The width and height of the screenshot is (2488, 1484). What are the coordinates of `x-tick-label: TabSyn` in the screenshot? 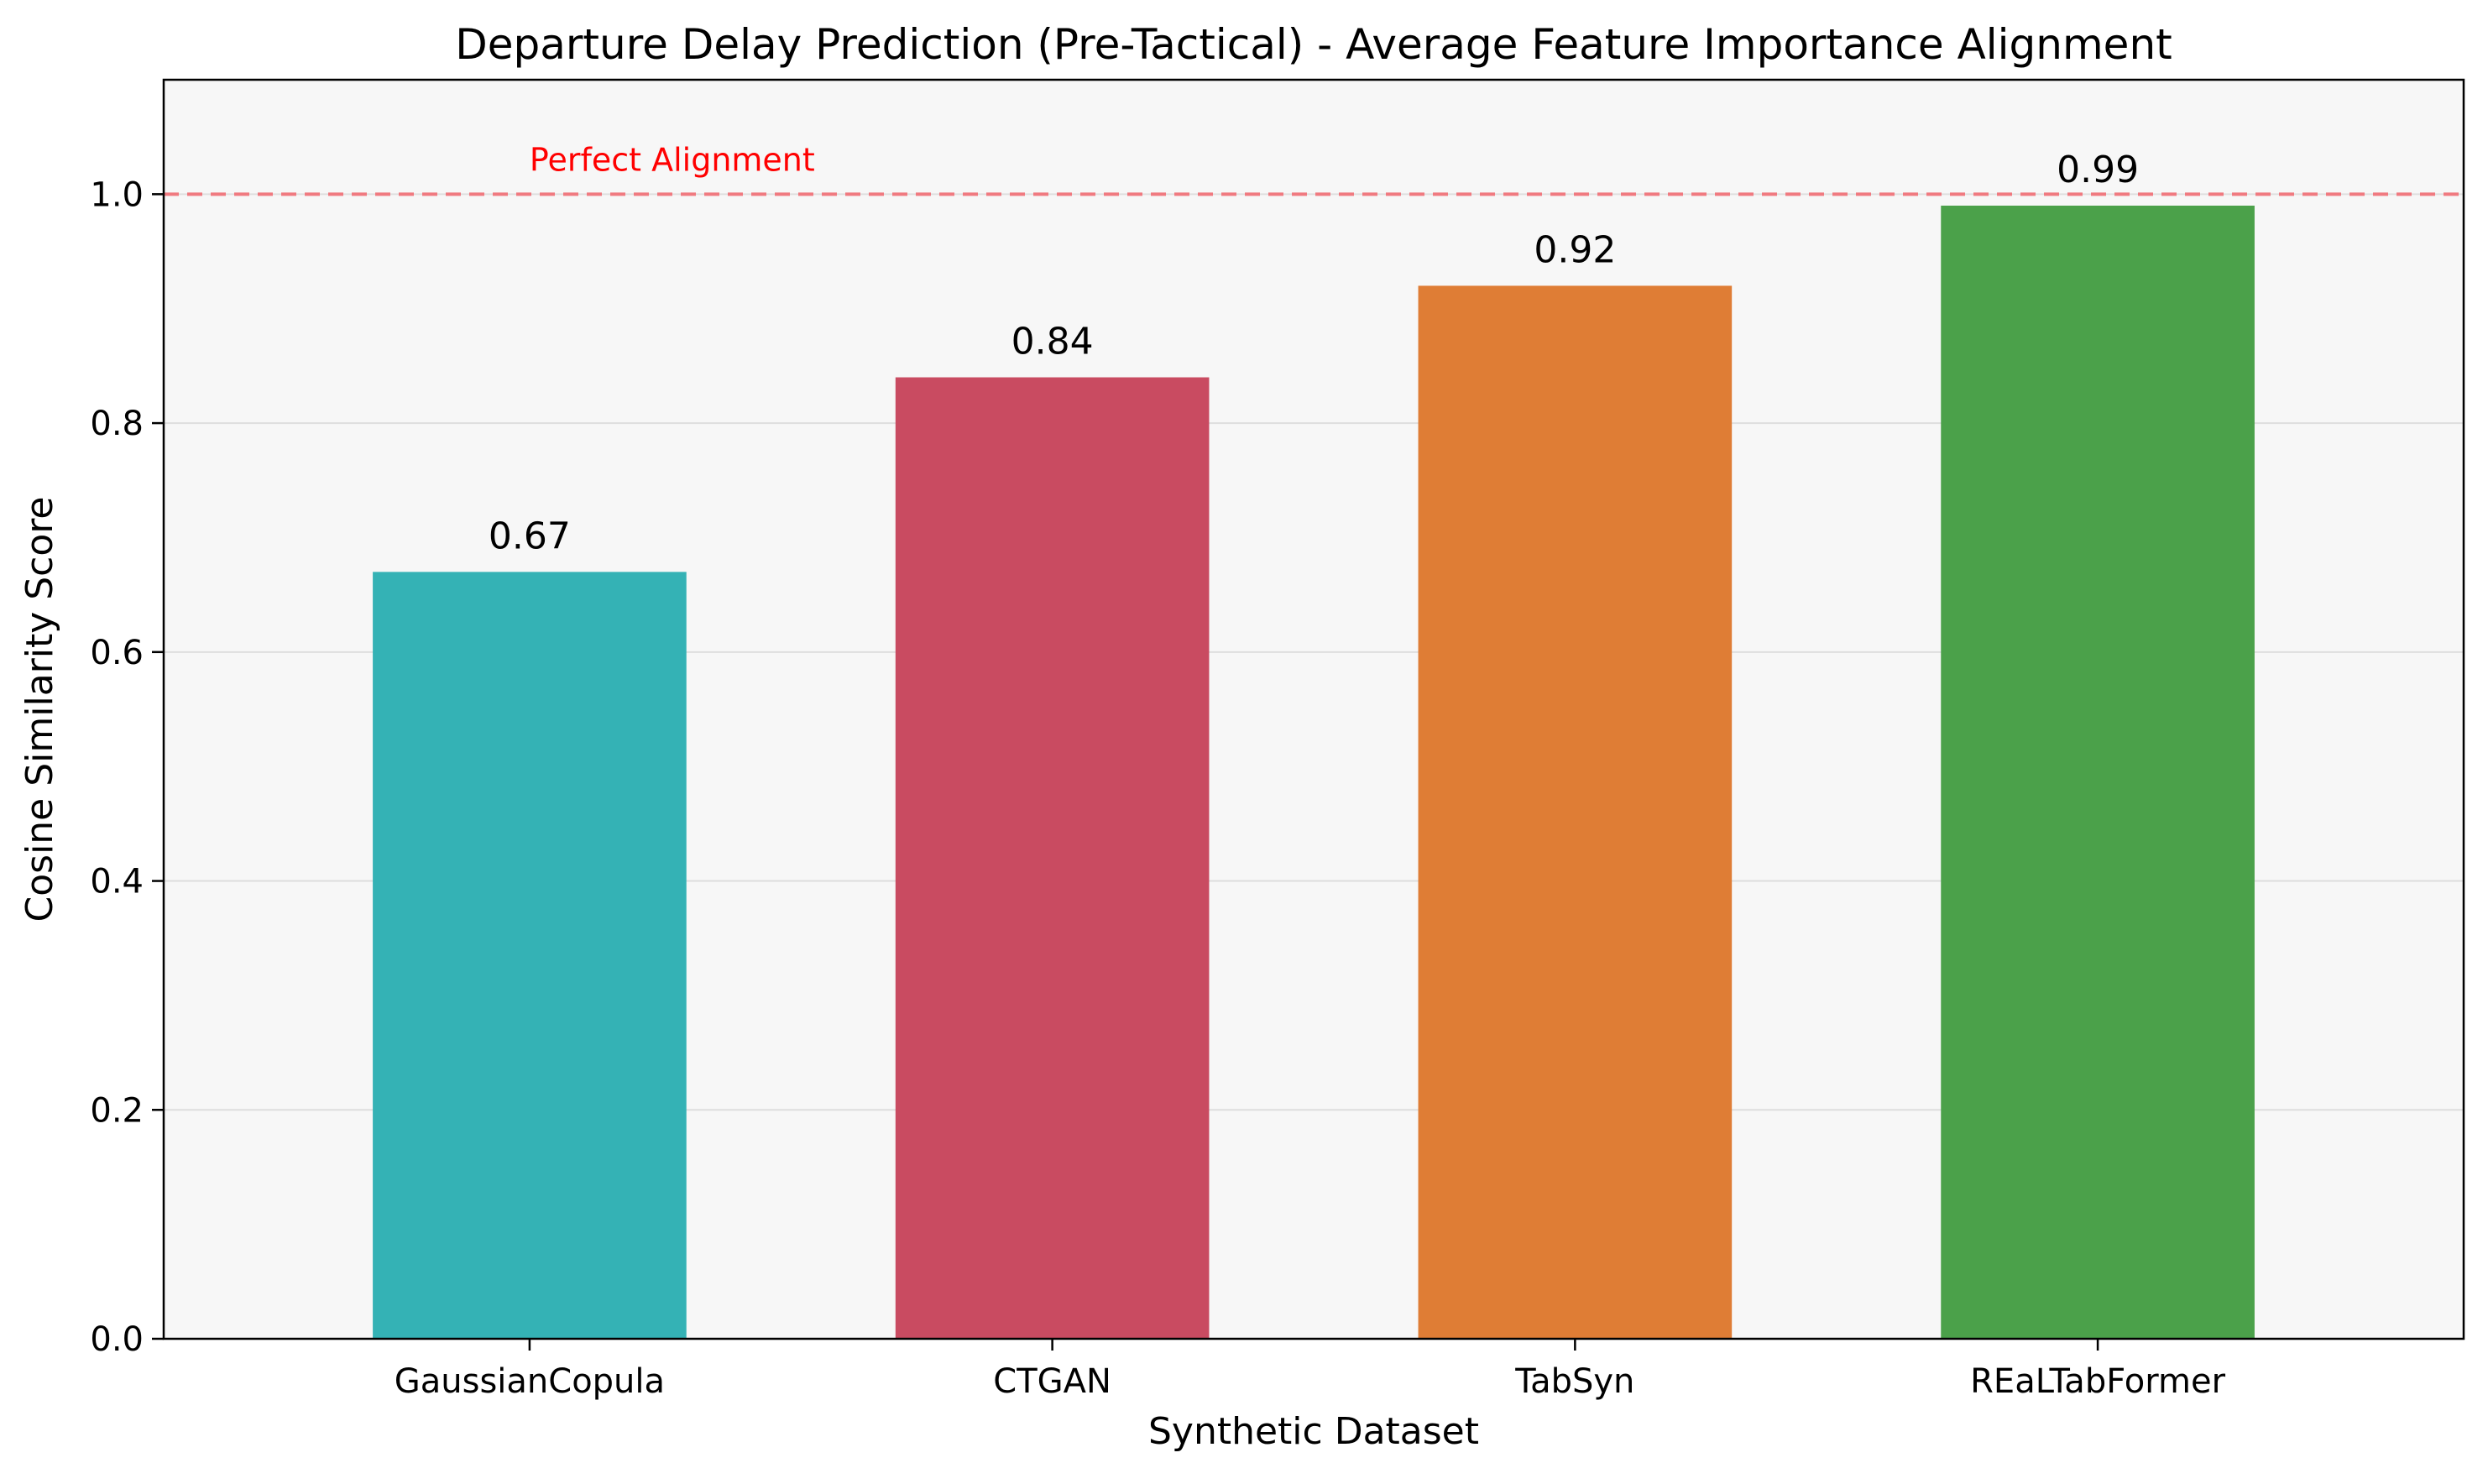 It's located at (1574, 1381).